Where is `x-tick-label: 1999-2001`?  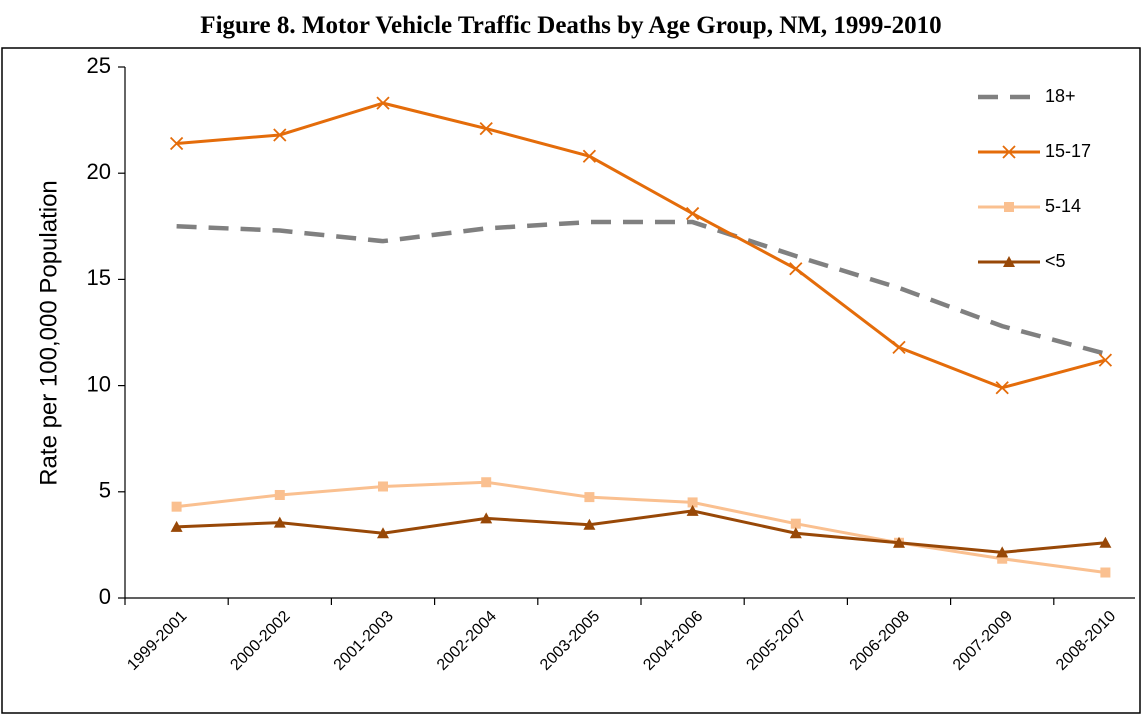 x-tick-label: 1999-2001 is located at coordinates (157, 641).